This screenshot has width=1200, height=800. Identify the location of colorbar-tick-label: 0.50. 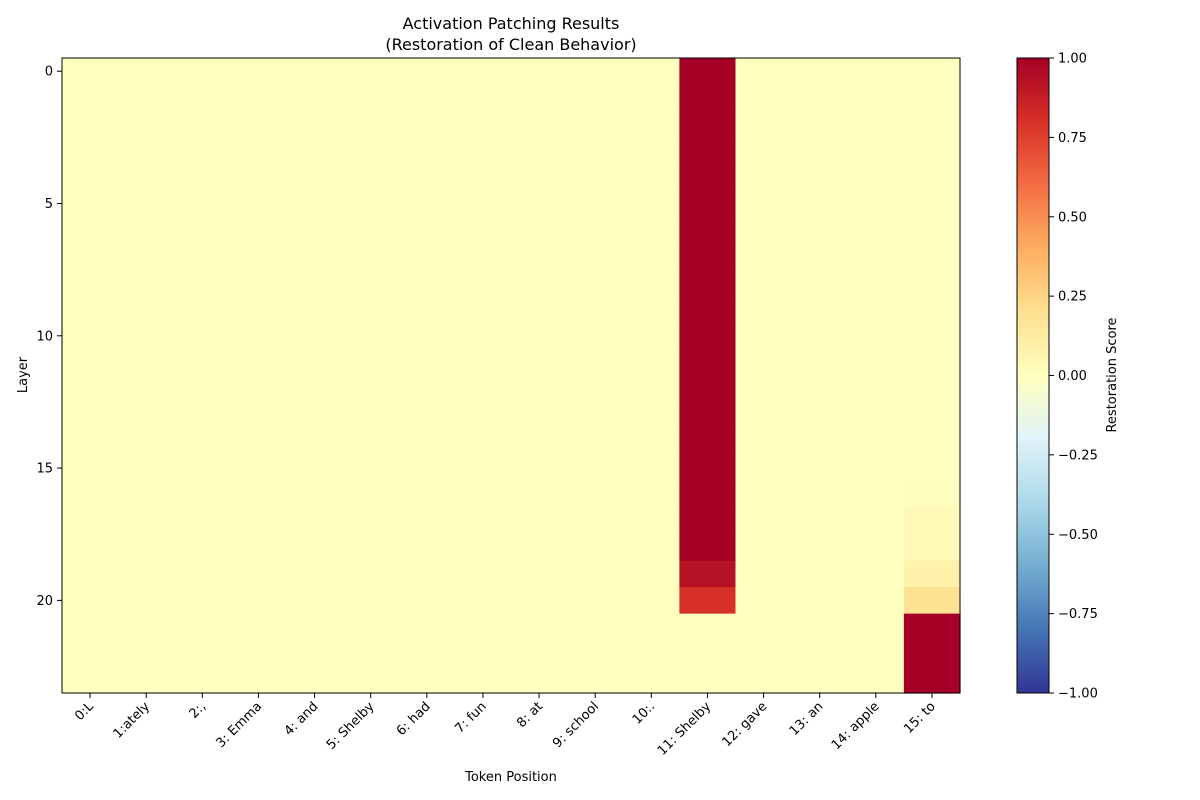
(1072, 217).